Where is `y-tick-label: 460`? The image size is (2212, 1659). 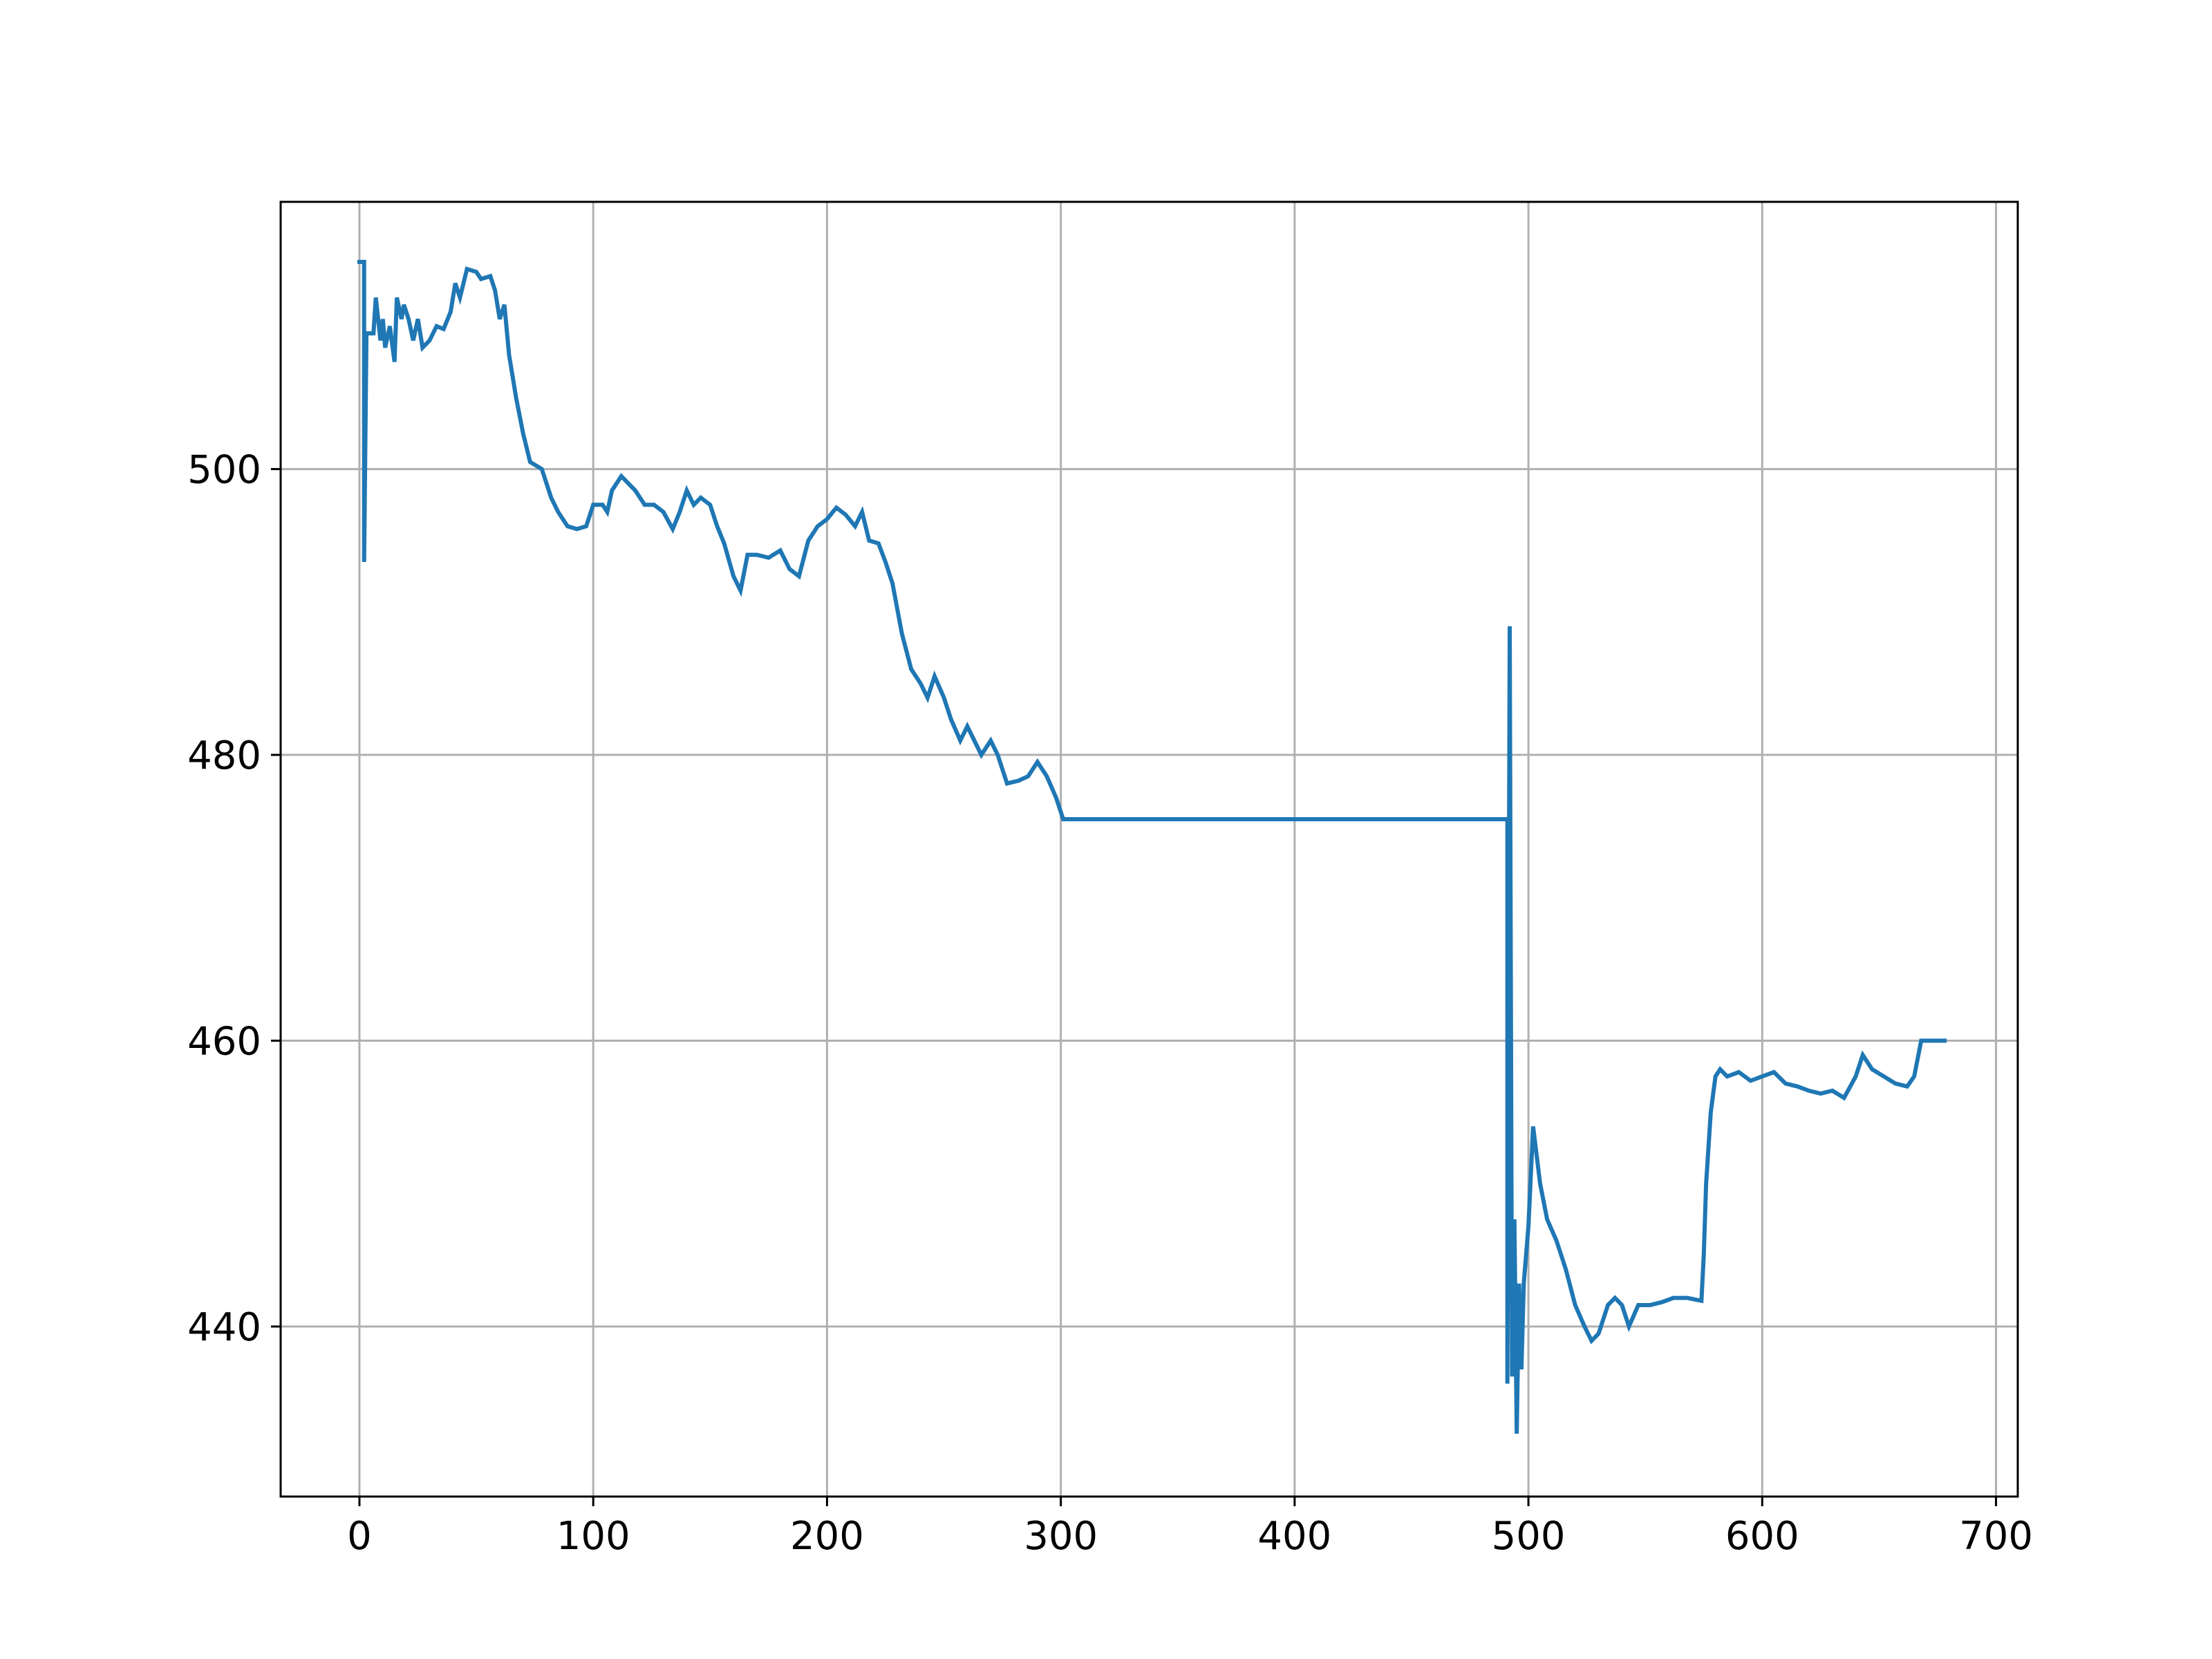
y-tick-label: 460 is located at coordinates (224, 1042).